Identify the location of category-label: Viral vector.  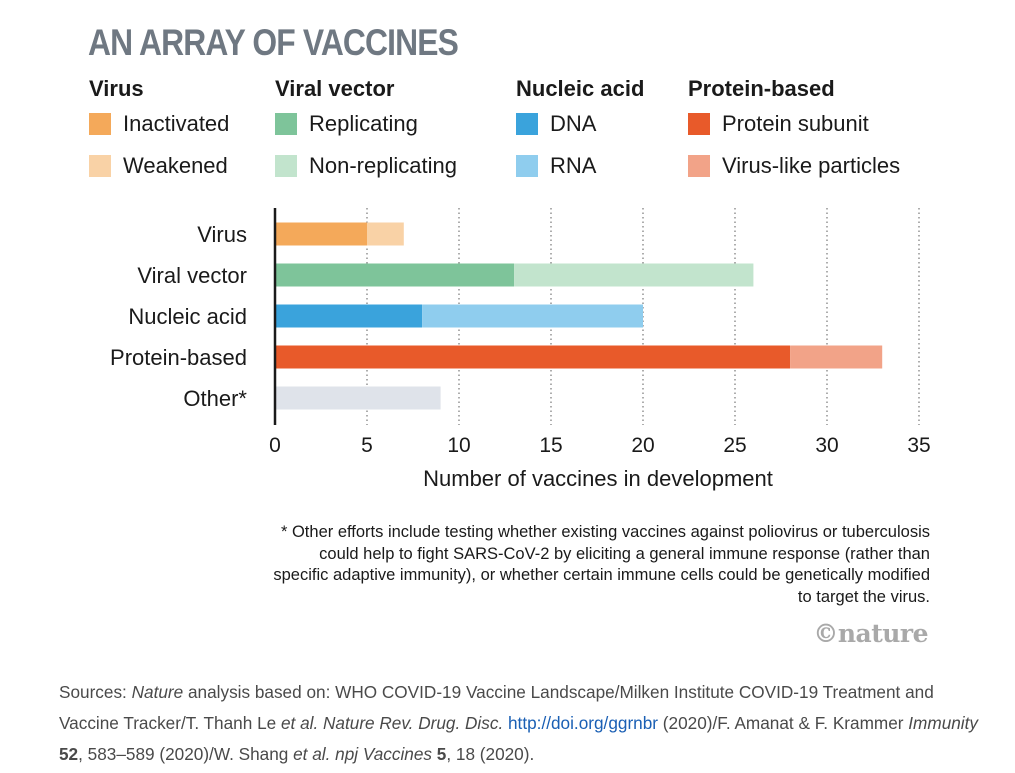
(192, 275).